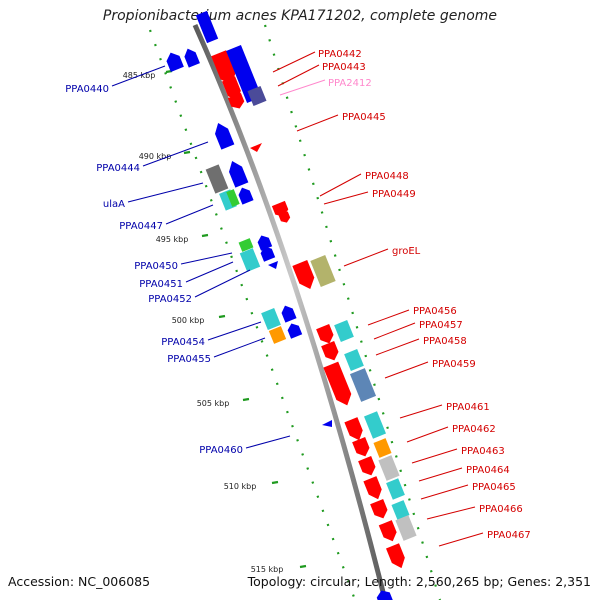  I want to click on gene-label-ppa0466: PPA0466, so click(501, 509).